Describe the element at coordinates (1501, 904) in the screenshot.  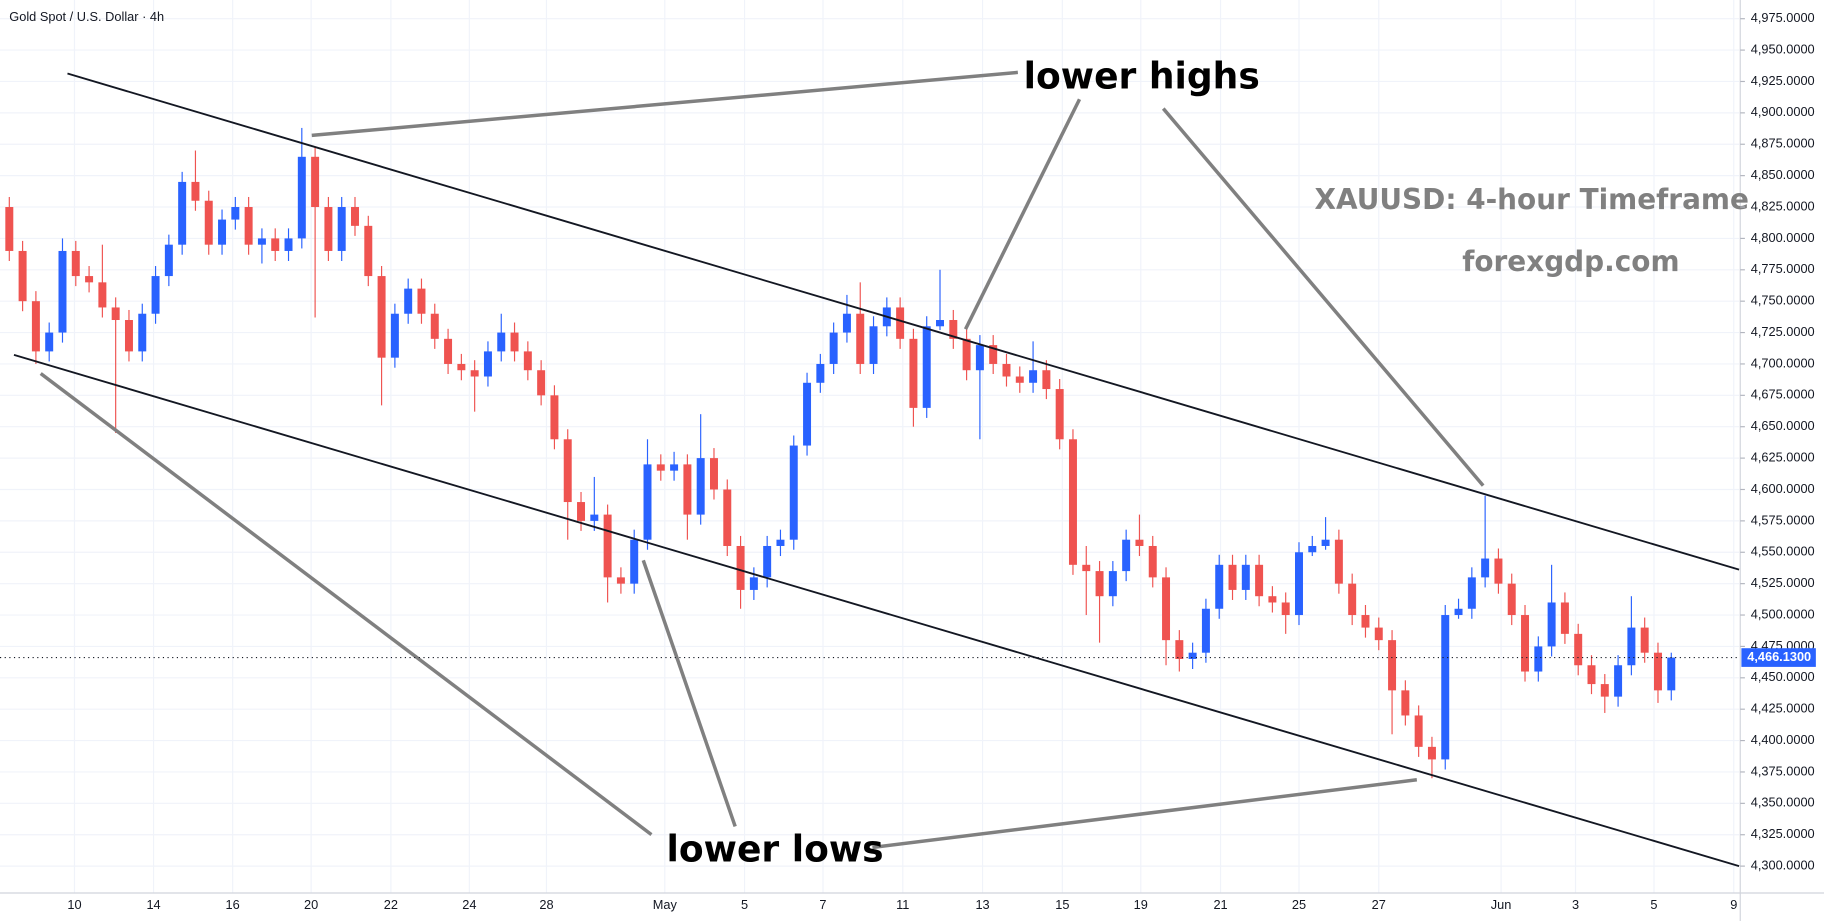
I see `x-tick-label: Jun` at that location.